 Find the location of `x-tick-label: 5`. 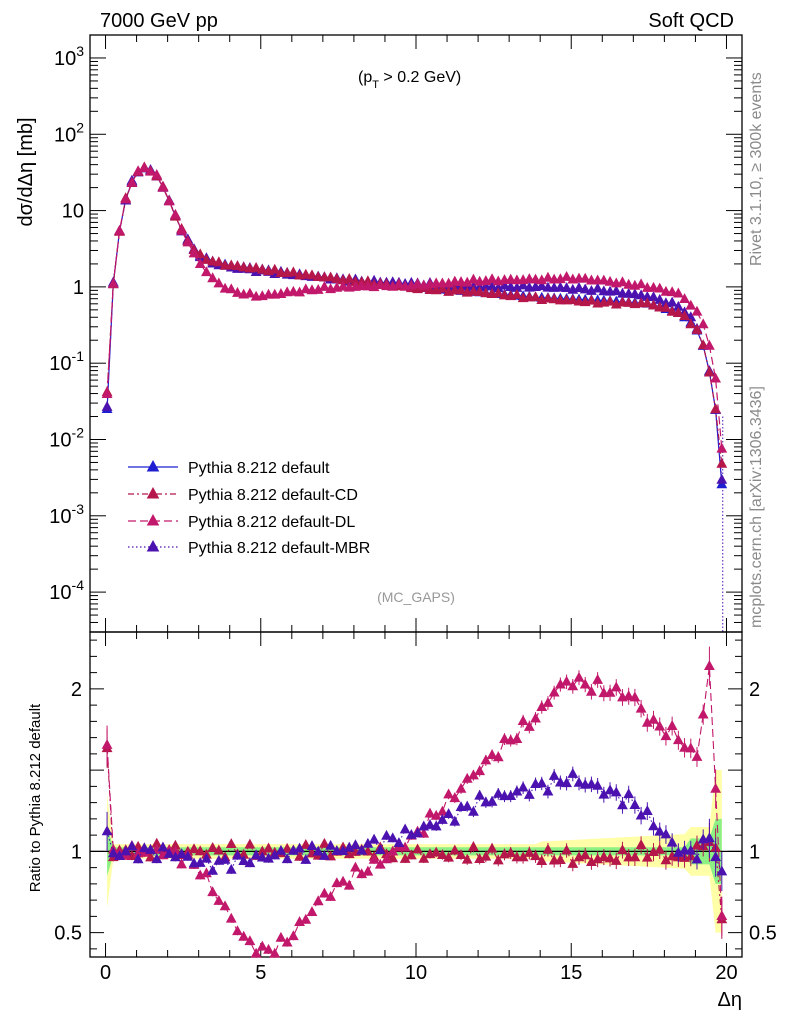

x-tick-label: 5 is located at coordinates (260, 973).